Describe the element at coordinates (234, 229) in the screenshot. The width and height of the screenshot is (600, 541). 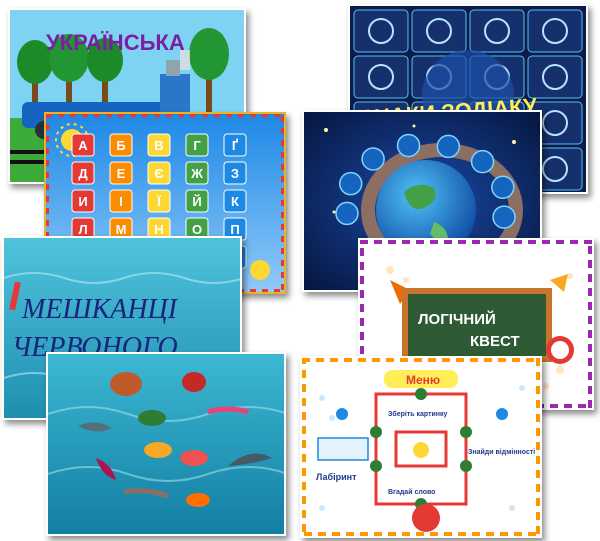
I see `letter-tile-label: П` at that location.